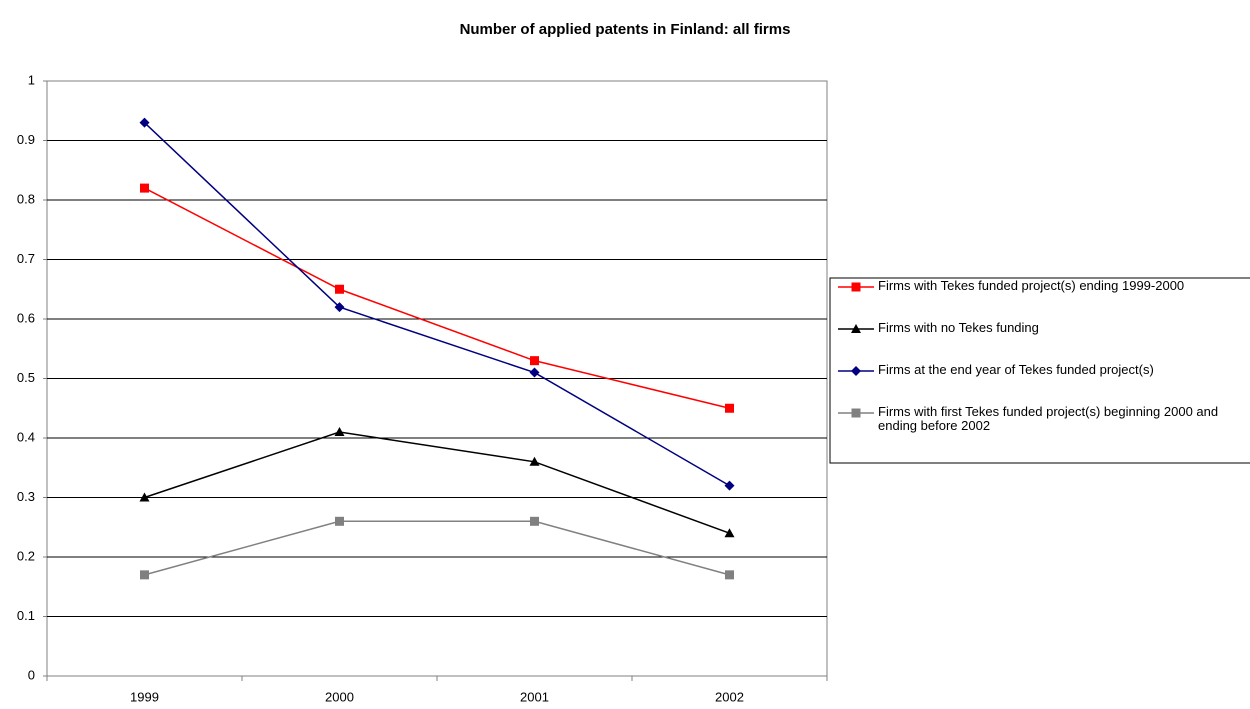 This screenshot has height=709, width=1250. Describe the element at coordinates (26, 317) in the screenshot. I see `y-tick-label: 0.6` at that location.